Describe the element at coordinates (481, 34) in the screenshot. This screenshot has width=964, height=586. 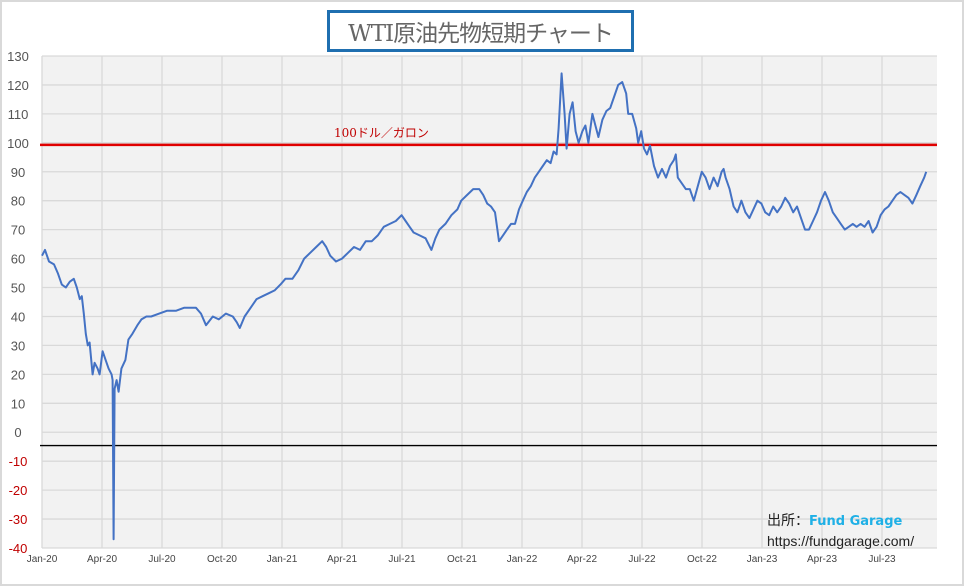
I see `chart-title: WTI原油先物短期チャート` at that location.